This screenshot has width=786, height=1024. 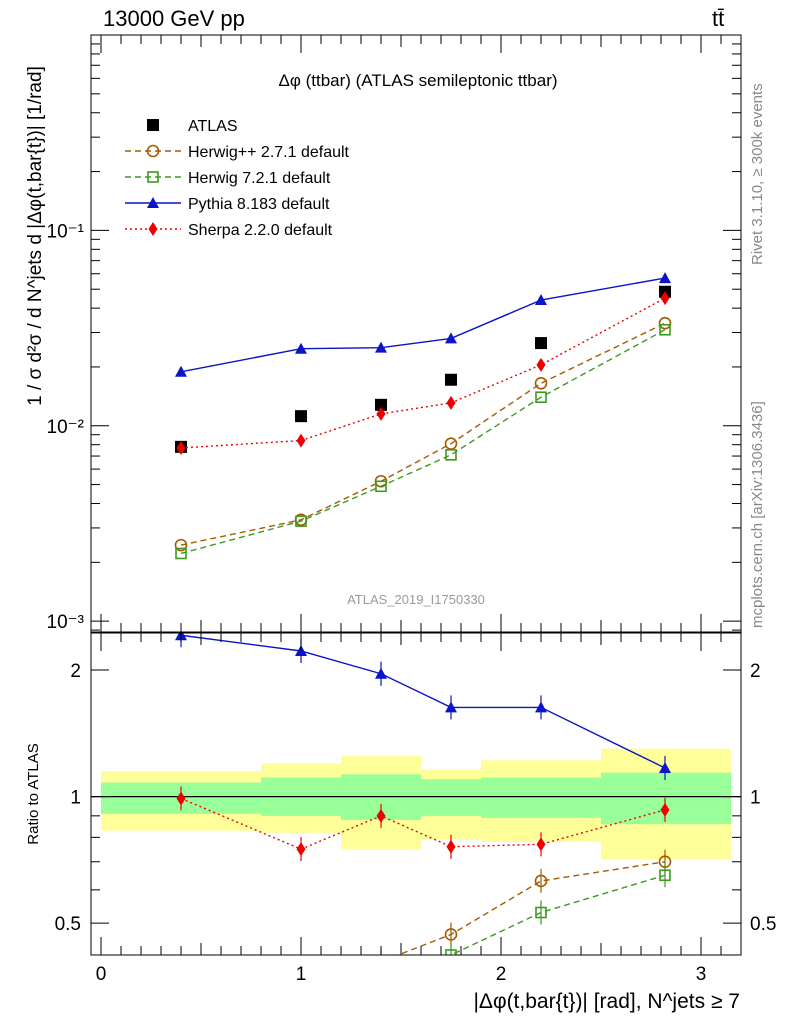 What do you see at coordinates (68, 924) in the screenshot?
I see `ratio-y-tick-label-left: 0.5` at bounding box center [68, 924].